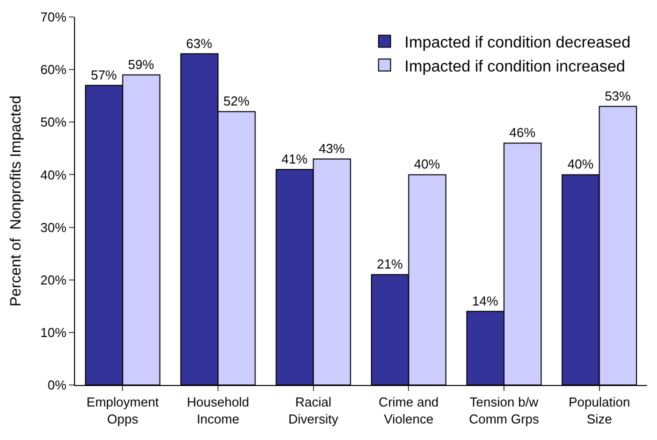 This screenshot has width=657, height=440. I want to click on x-tick-label: Employment Opps, so click(123, 410).